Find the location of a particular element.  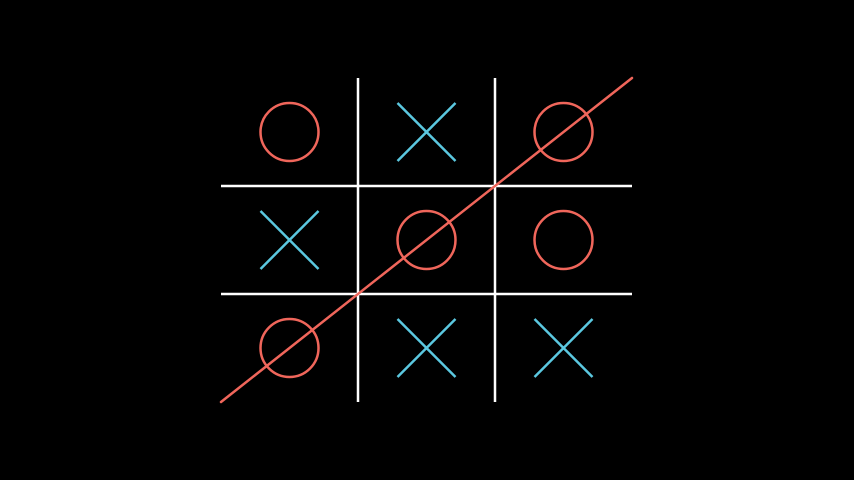

board-cell-r1-c2 is located at coordinates (563, 240).